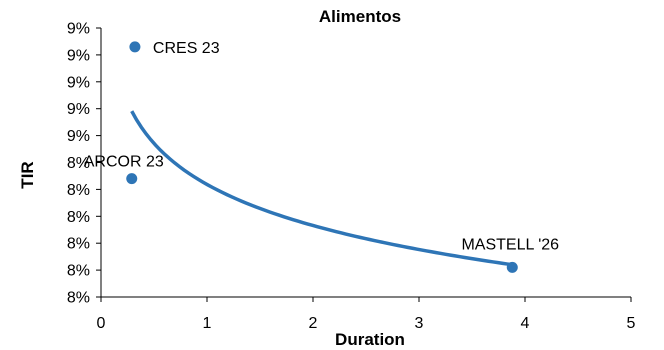 The image size is (664, 350). What do you see at coordinates (313, 323) in the screenshot?
I see `x-tick-label: 2` at bounding box center [313, 323].